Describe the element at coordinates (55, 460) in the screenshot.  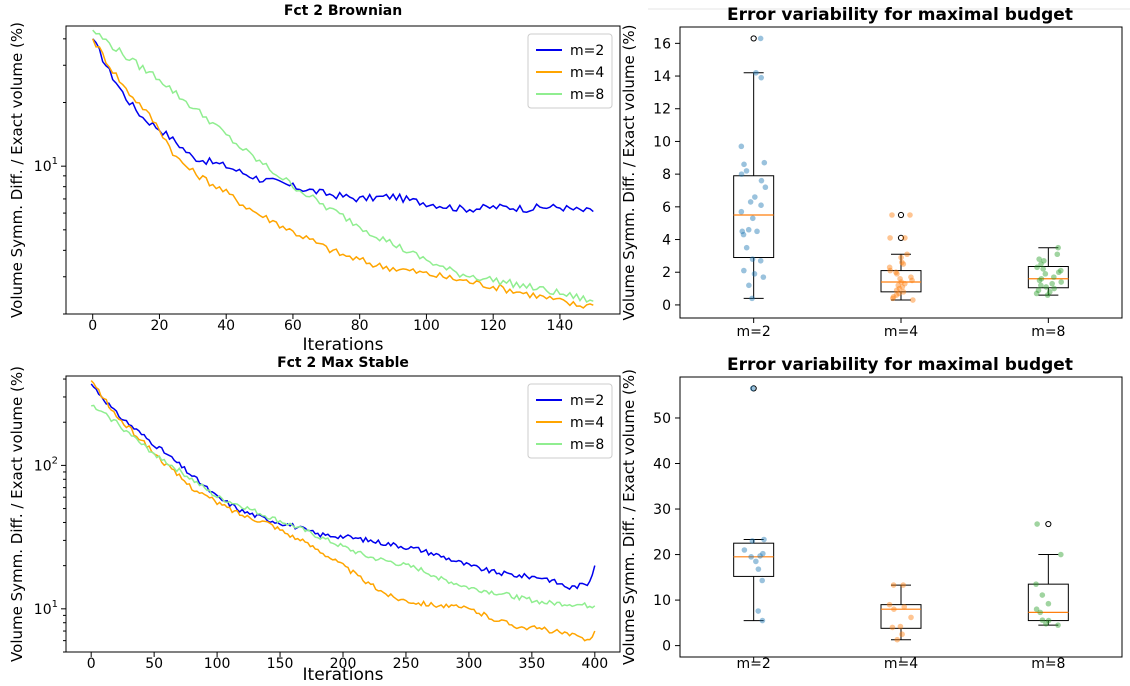
I see `y-tick-exponent: 2` at that location.